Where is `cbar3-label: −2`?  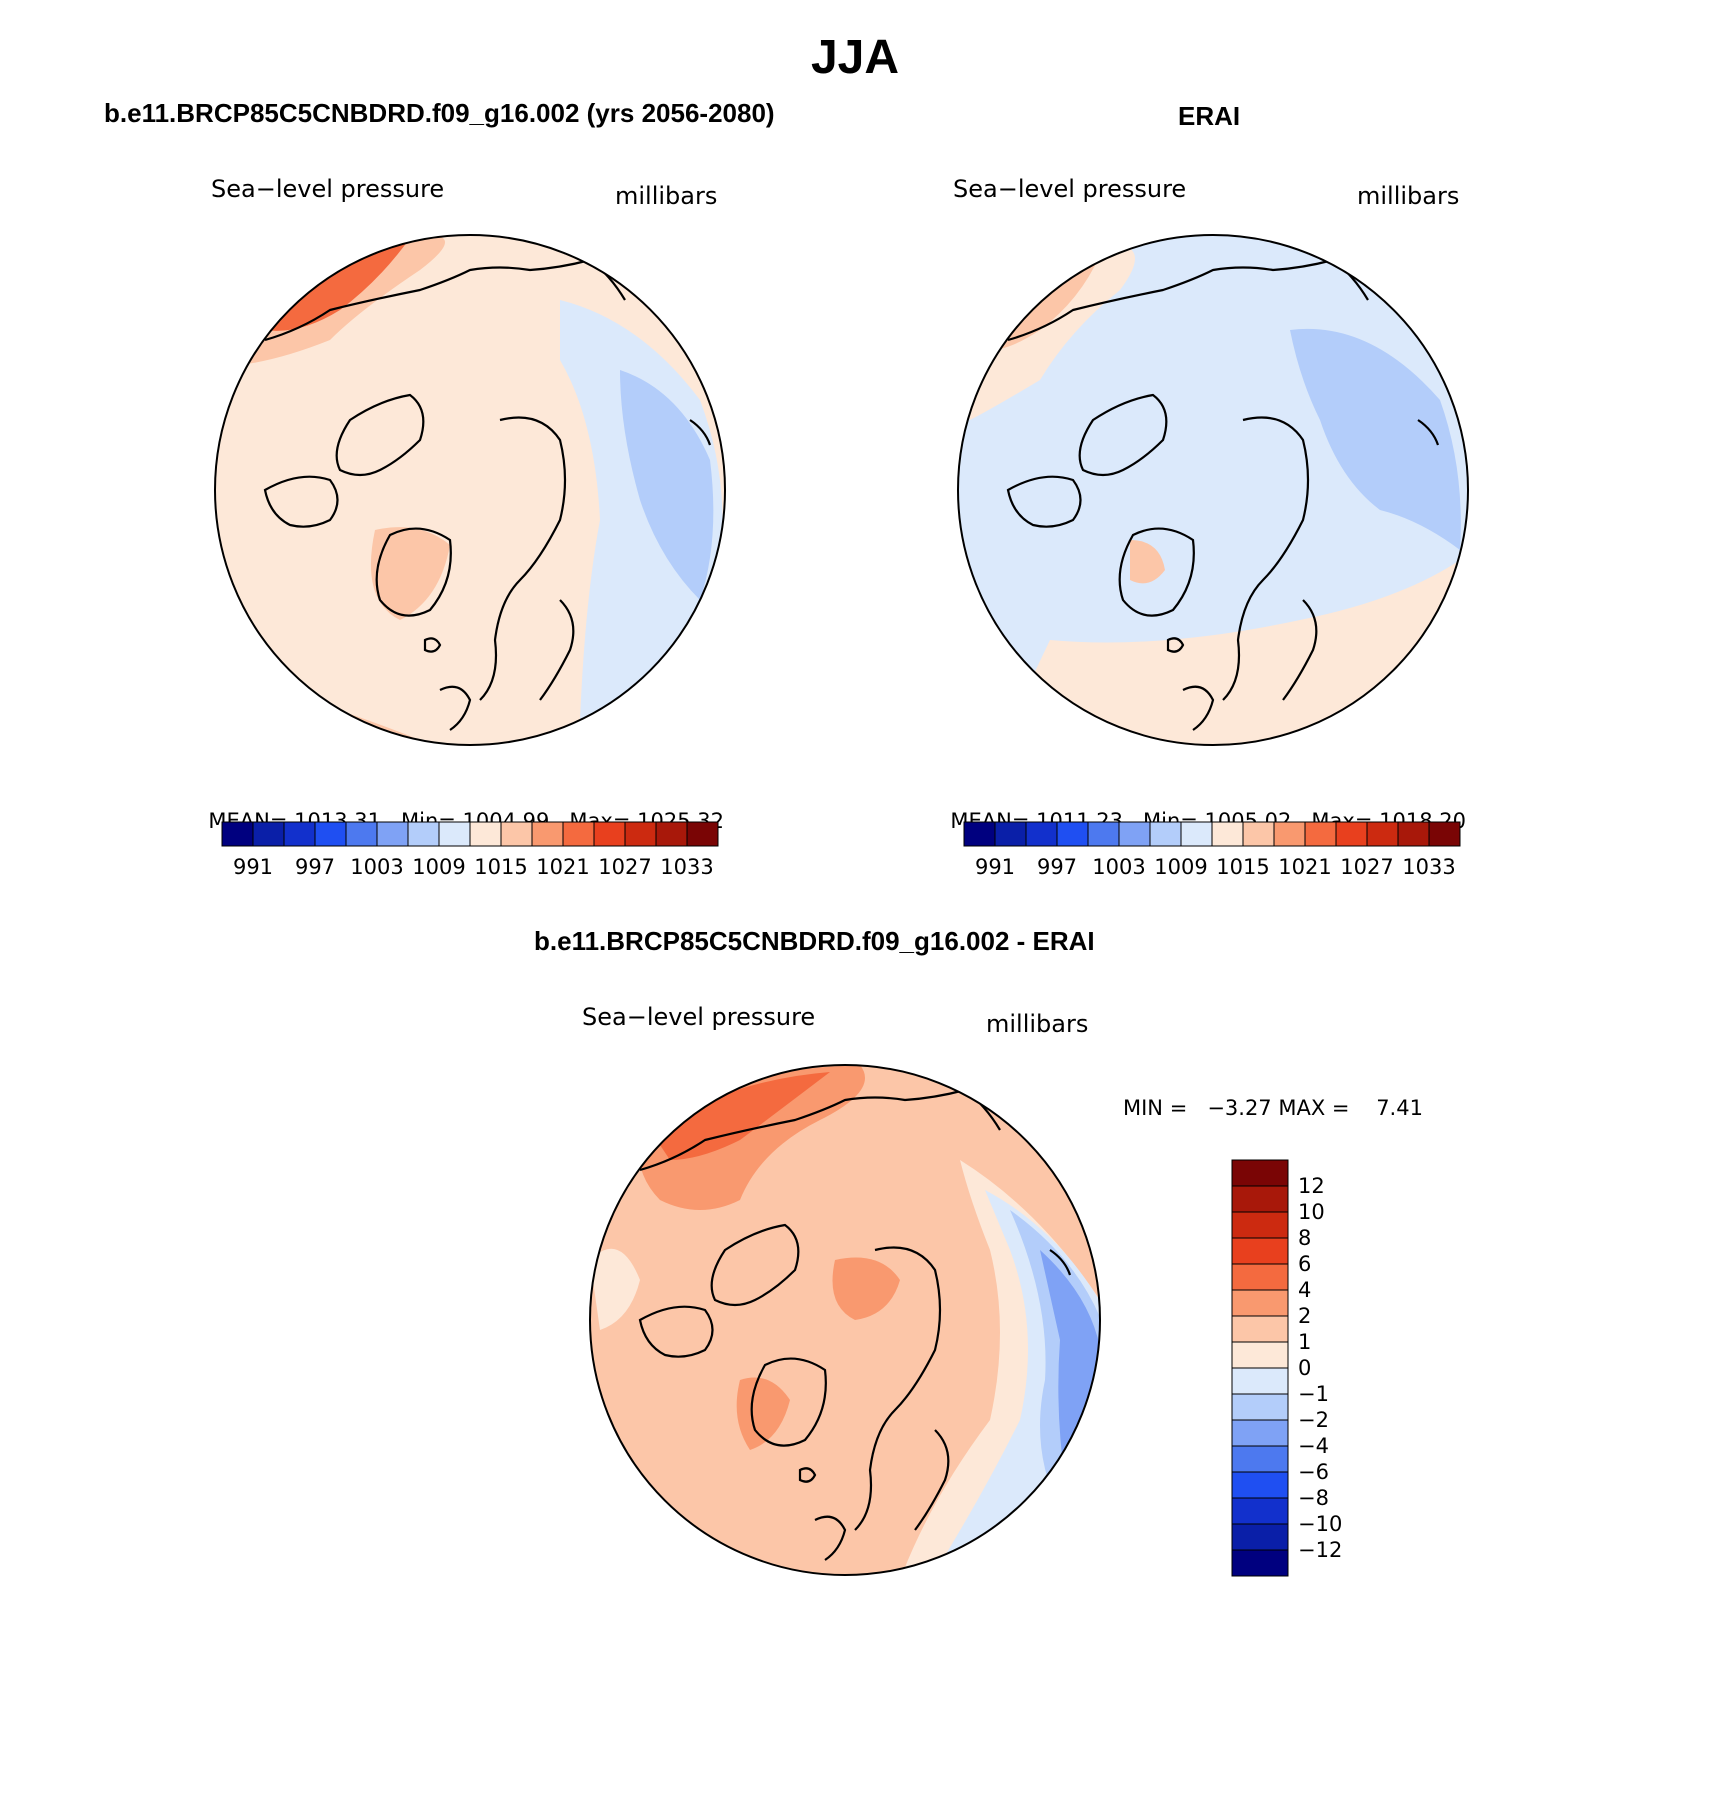
cbar3-label: −2 is located at coordinates (1313, 1420).